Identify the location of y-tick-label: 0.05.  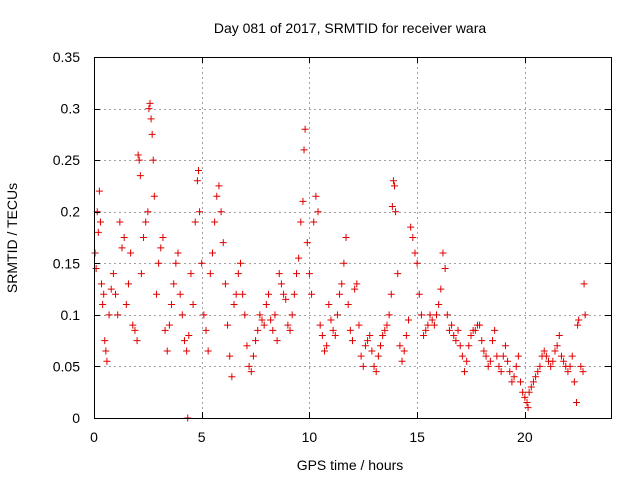
(66, 366).